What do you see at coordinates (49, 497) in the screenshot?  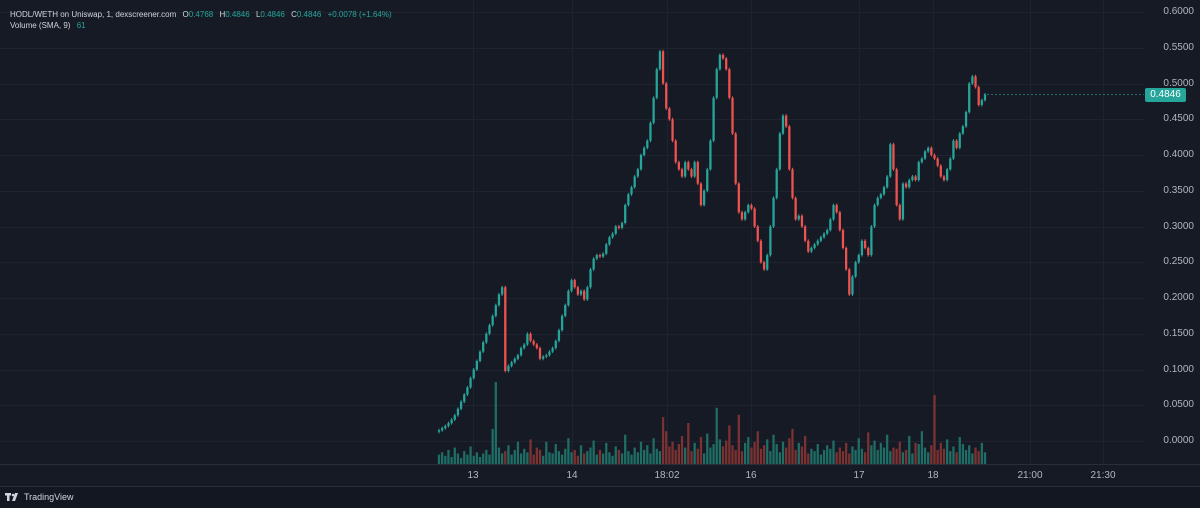 I see `tradingview-label: TradingView` at bounding box center [49, 497].